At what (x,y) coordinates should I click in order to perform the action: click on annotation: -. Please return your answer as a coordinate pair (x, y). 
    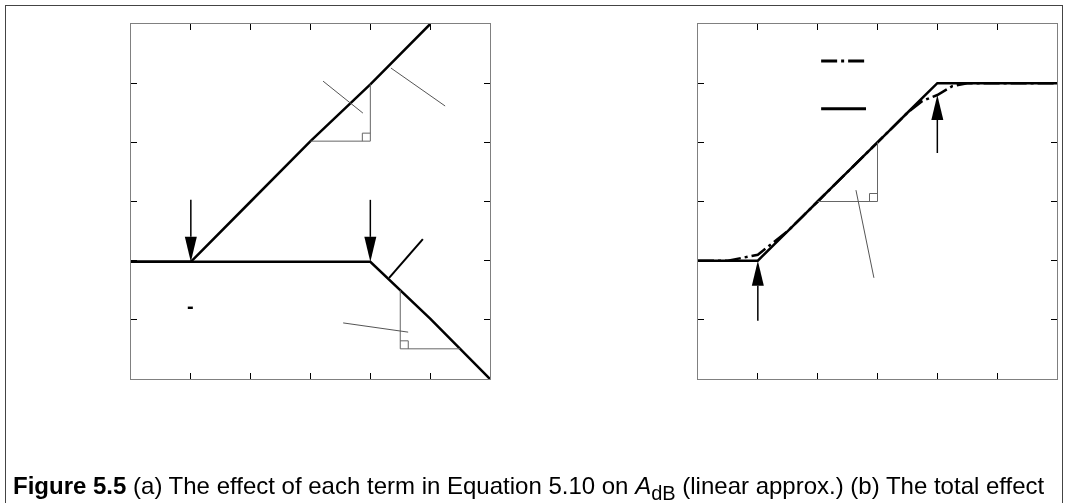
    Looking at the image, I should click on (190, 306).